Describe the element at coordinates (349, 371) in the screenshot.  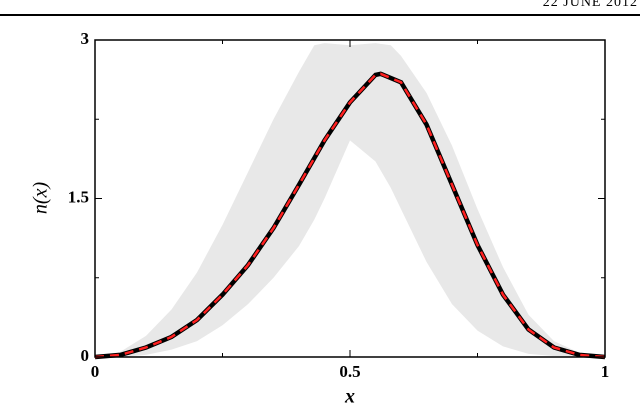
I see `x-tick-label: 0.5` at that location.